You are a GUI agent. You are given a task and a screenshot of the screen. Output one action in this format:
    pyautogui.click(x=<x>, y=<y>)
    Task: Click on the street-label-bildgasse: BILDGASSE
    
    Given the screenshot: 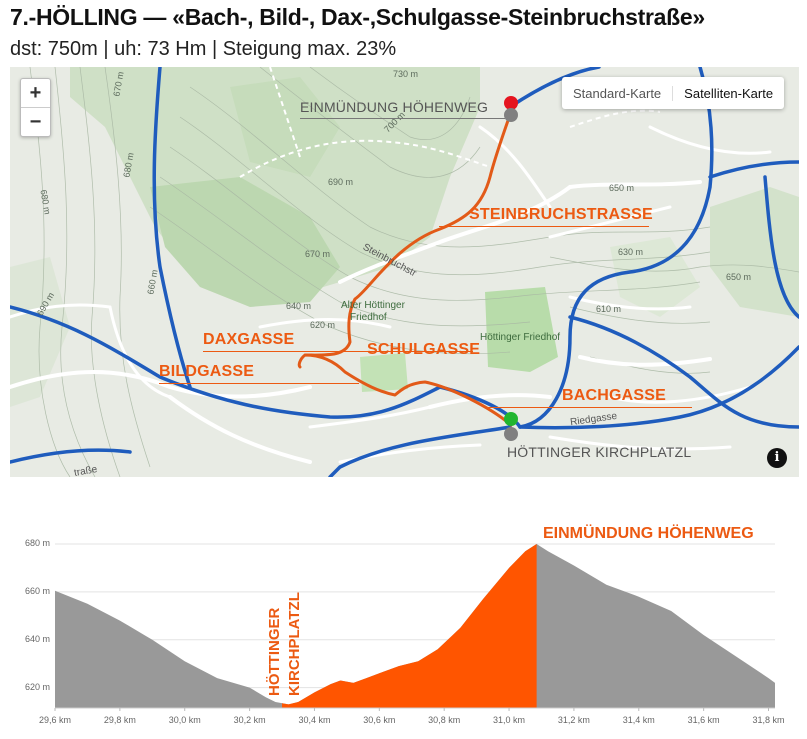 What is the action you would take?
    pyautogui.click(x=259, y=373)
    